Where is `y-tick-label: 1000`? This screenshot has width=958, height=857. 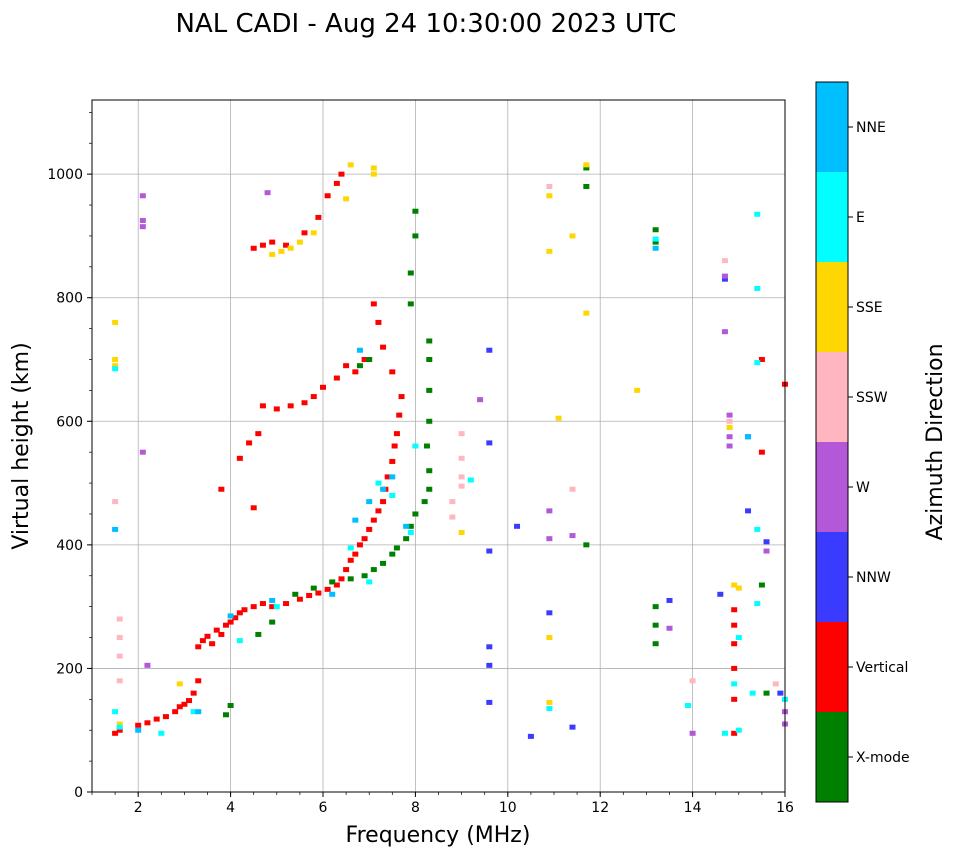
y-tick-label: 1000 is located at coordinates (65, 175).